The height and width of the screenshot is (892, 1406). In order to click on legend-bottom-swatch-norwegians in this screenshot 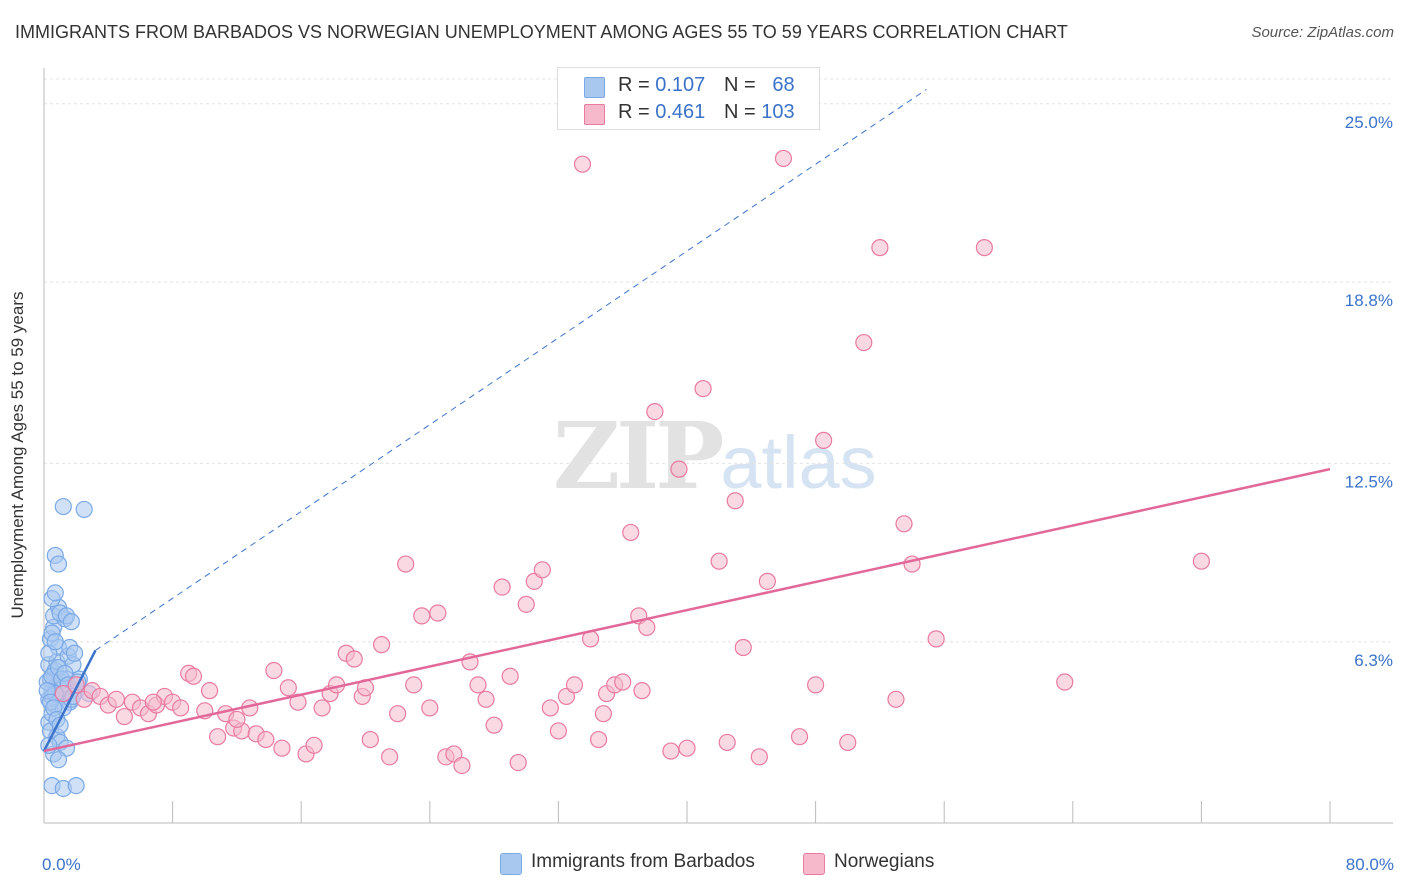, I will do `click(814, 864)`.